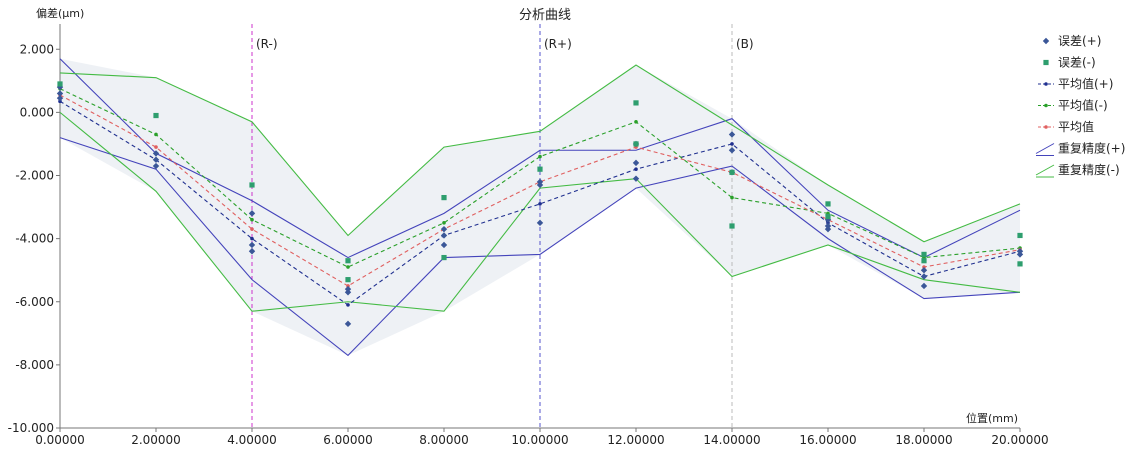 The image size is (1129, 458). Describe the element at coordinates (1077, 63) in the screenshot. I see `legend-label: 误差(-)` at that location.